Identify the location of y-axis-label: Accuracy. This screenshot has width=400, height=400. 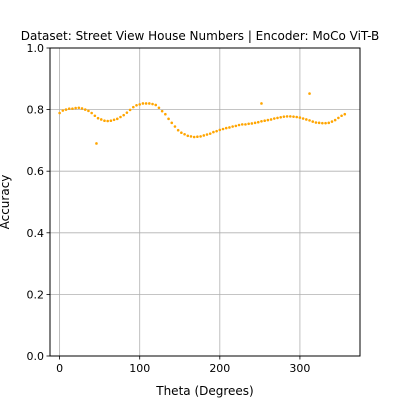
(6, 202).